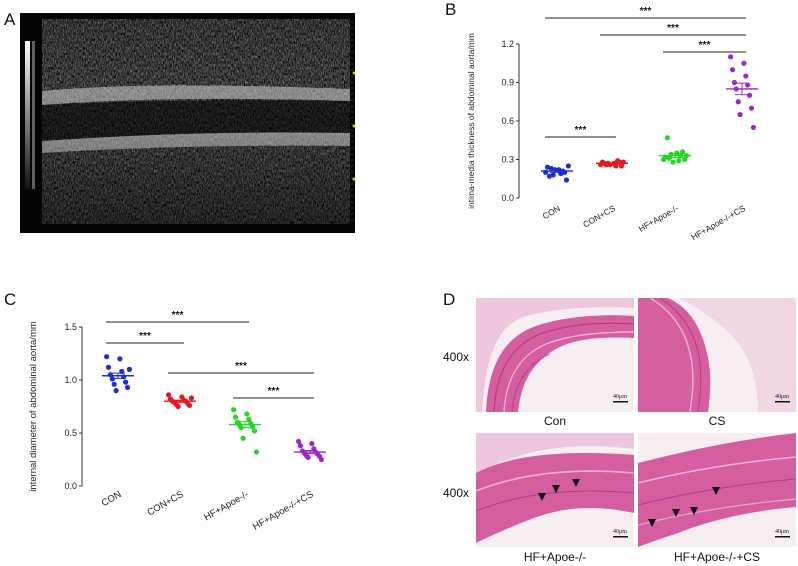 The image size is (798, 566). What do you see at coordinates (717, 490) in the screenshot?
I see `histology-image-hf-cs: 40μm` at bounding box center [717, 490].